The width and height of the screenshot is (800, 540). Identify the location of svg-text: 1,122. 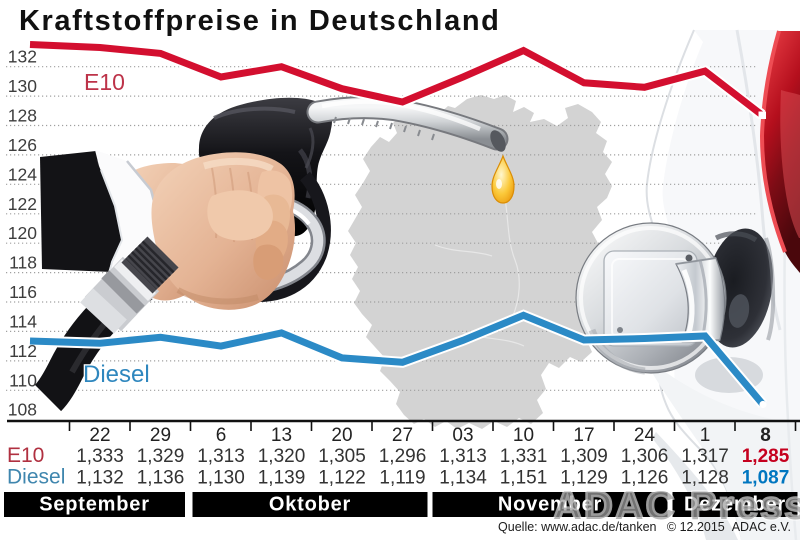
(342, 478).